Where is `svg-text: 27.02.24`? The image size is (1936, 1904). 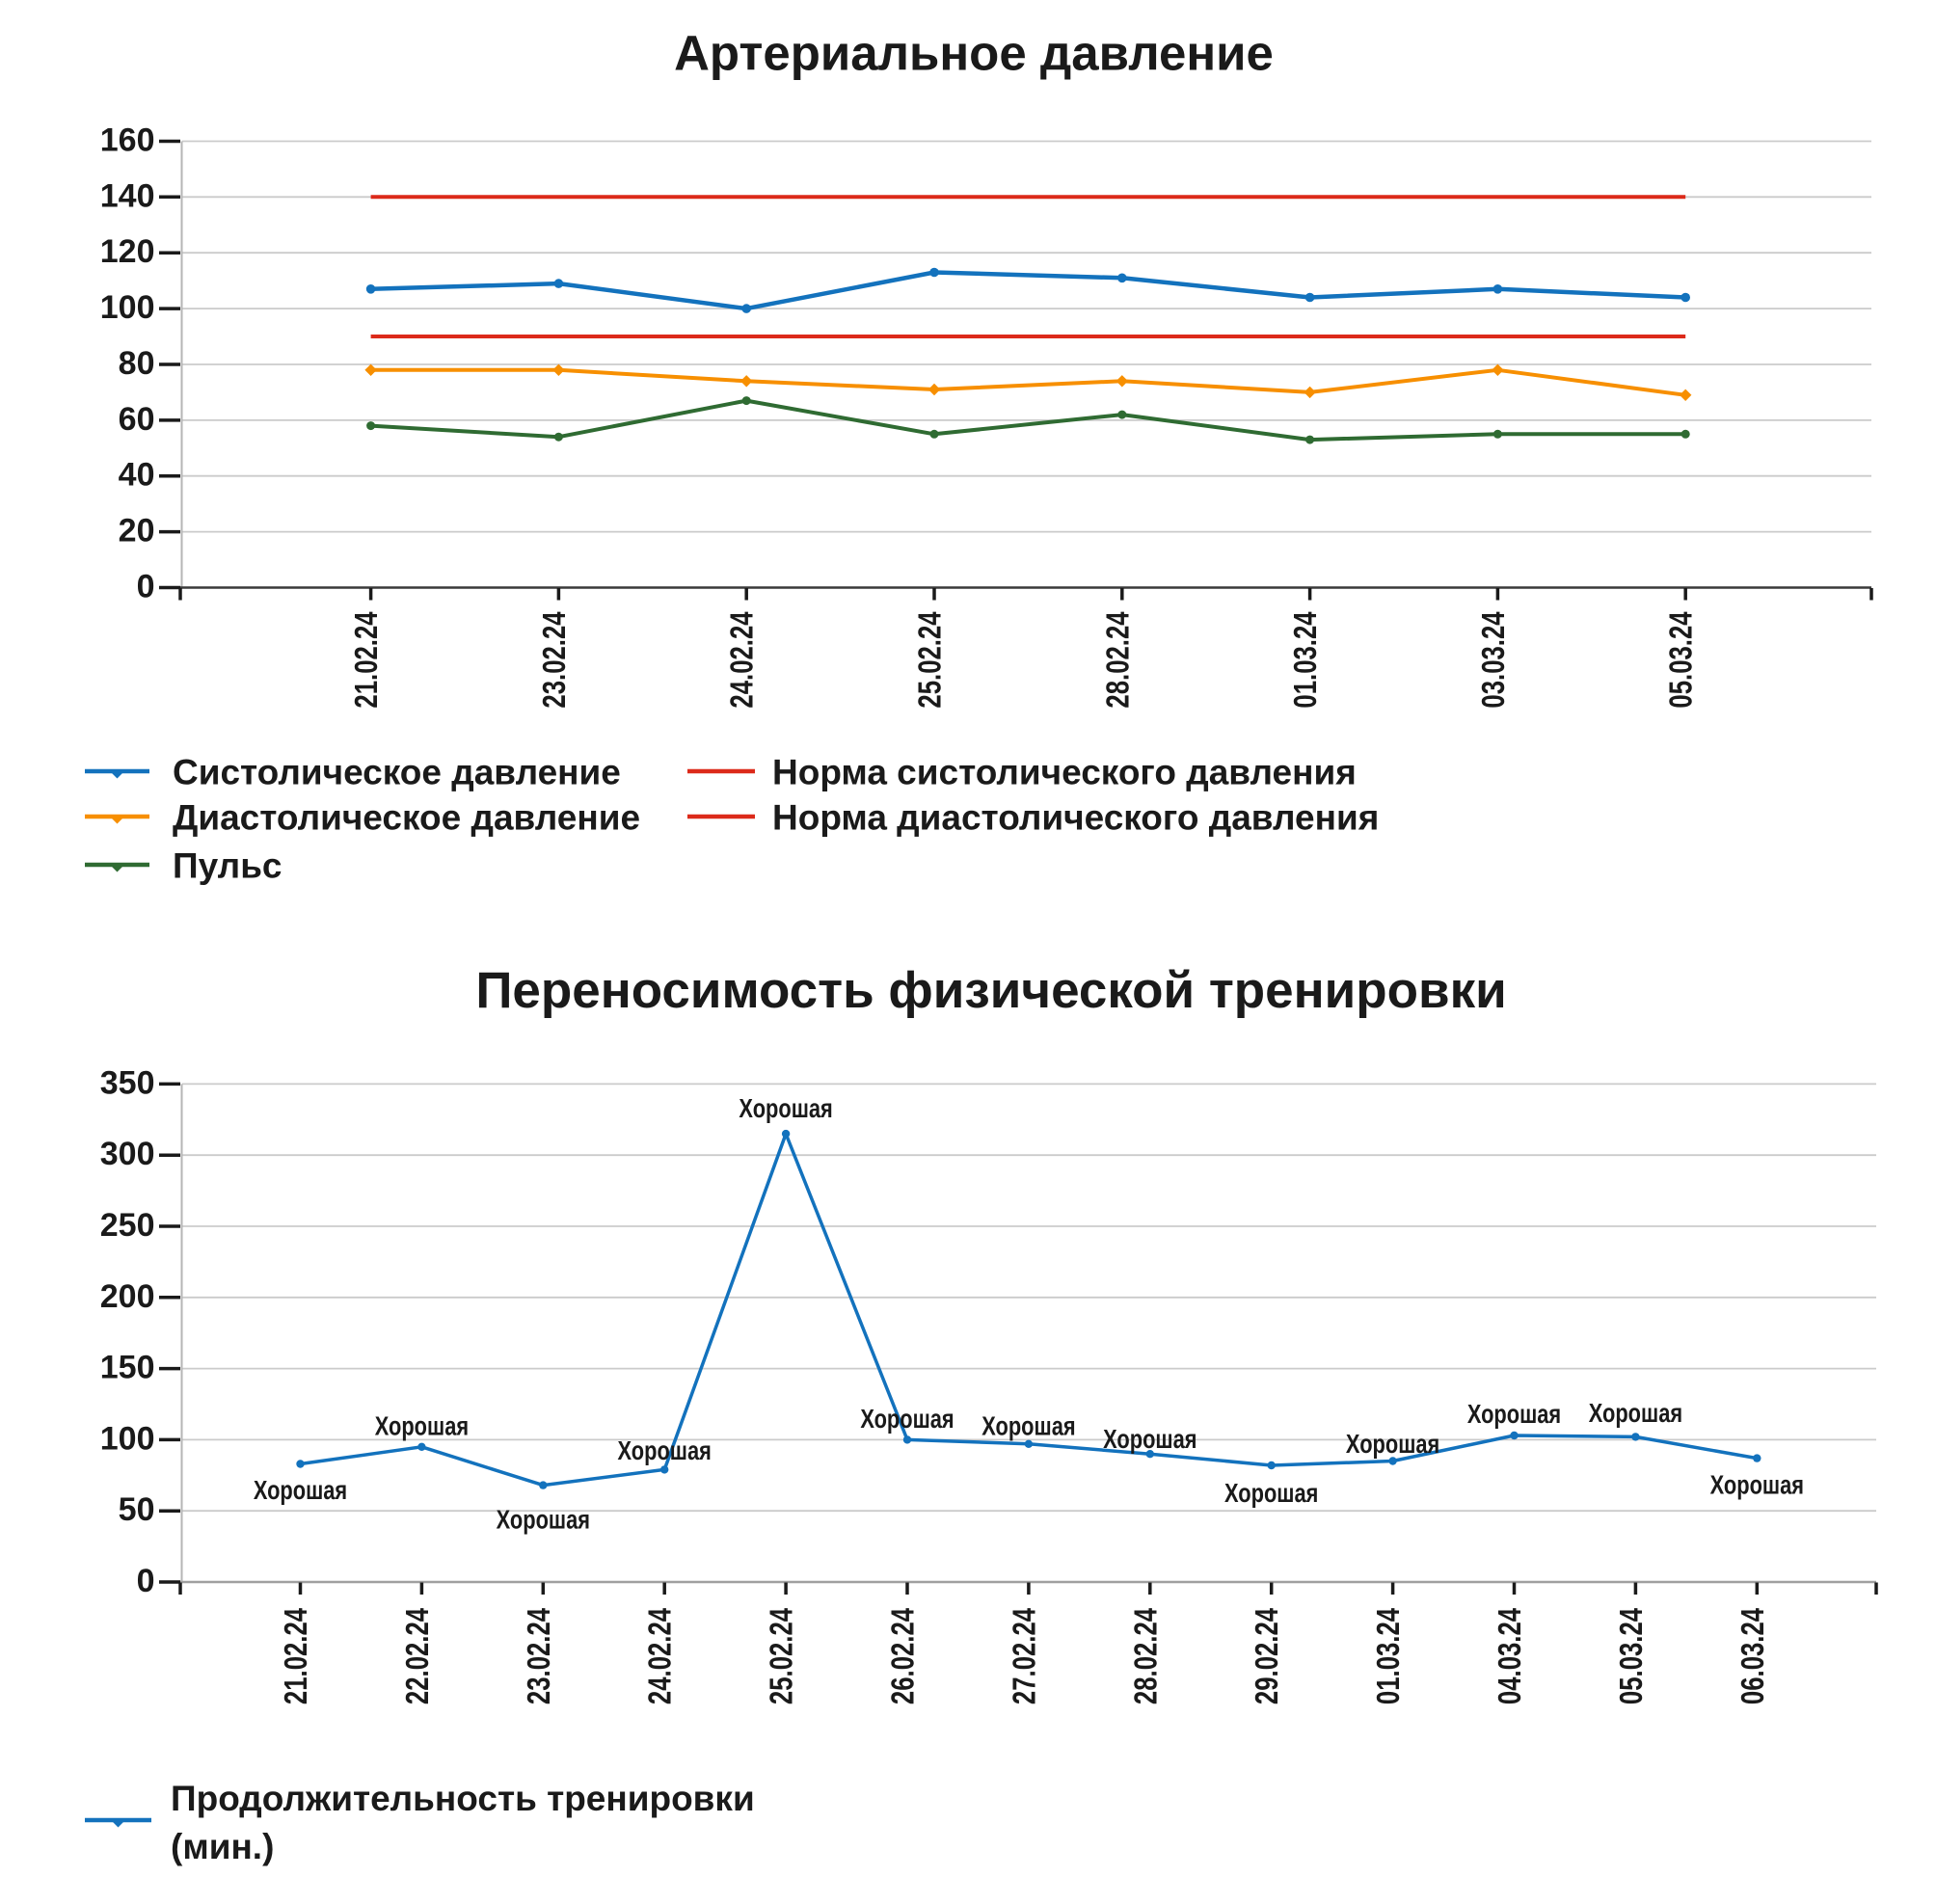 svg-text: 27.02.24 is located at coordinates (1024, 1656).